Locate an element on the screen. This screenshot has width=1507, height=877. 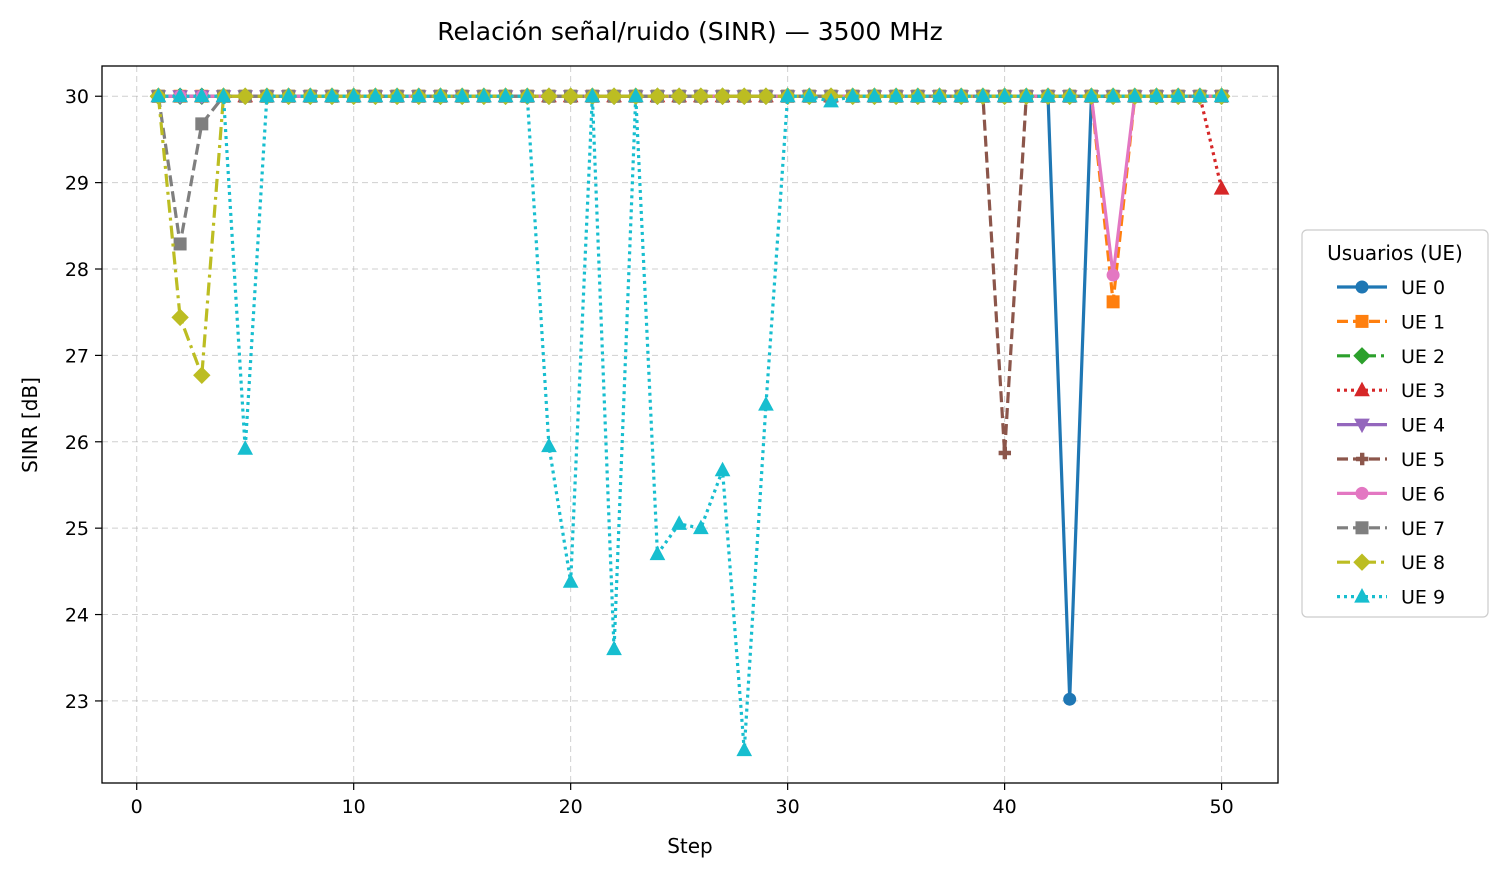
y-axis-ticks: 23 24 25 26 27 28 29 30 is located at coordinates (83, 399).